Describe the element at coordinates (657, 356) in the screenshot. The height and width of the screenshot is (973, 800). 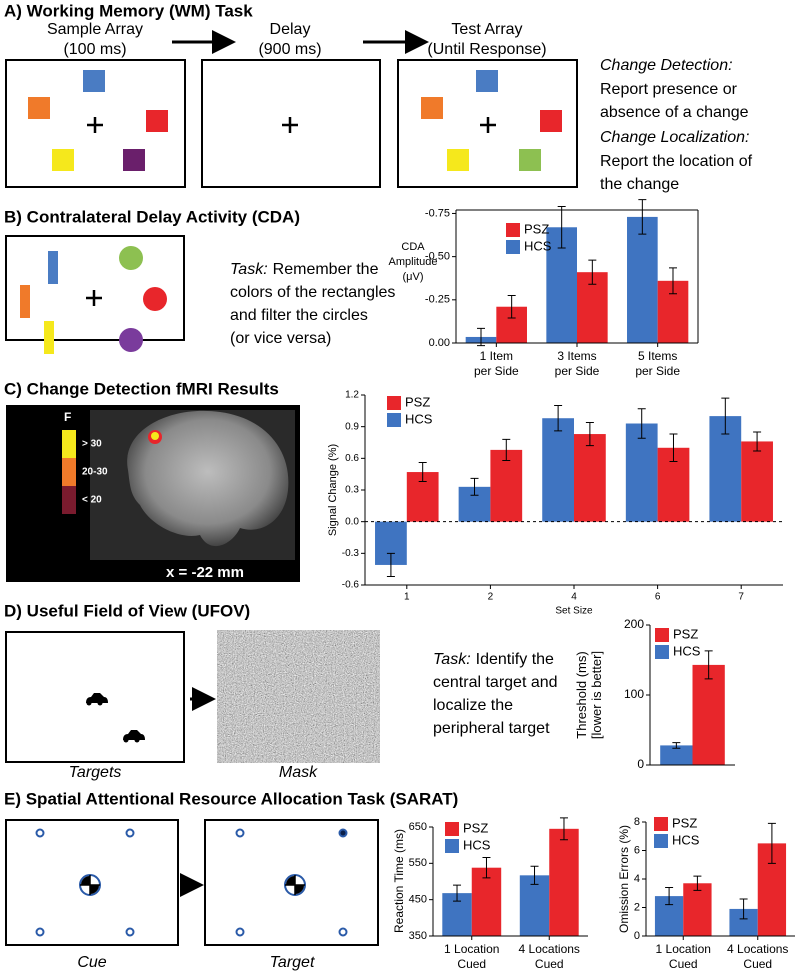
I see `x-tick-label: 5 Items` at that location.